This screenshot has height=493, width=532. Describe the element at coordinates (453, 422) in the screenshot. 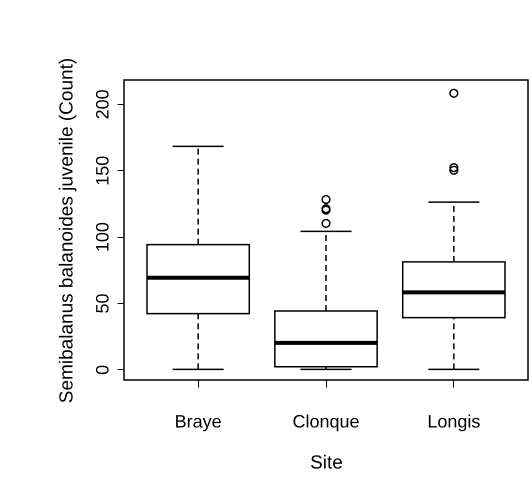

I see `x-tick-label: Longis` at that location.